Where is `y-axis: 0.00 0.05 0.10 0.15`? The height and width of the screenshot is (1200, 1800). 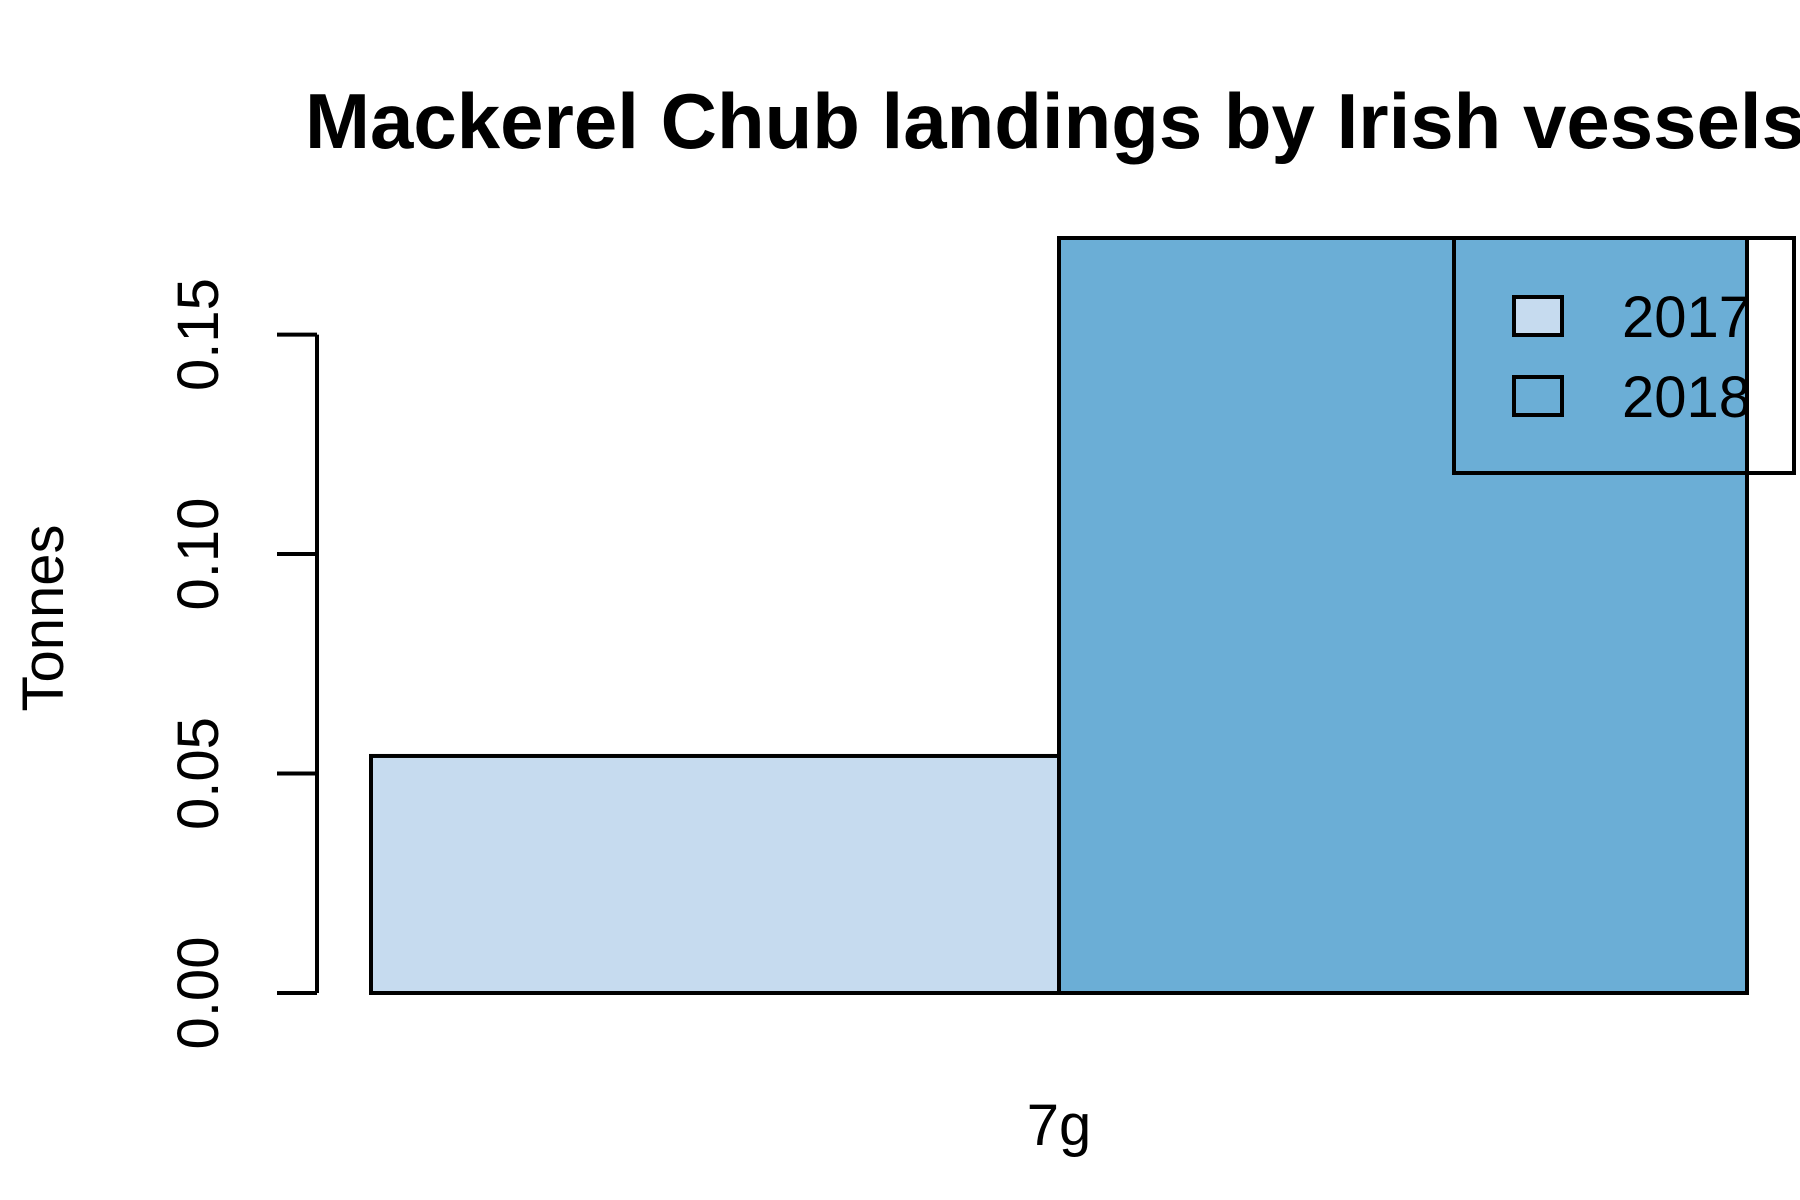 y-axis: 0.00 0.05 0.10 0.15 is located at coordinates (242, 664).